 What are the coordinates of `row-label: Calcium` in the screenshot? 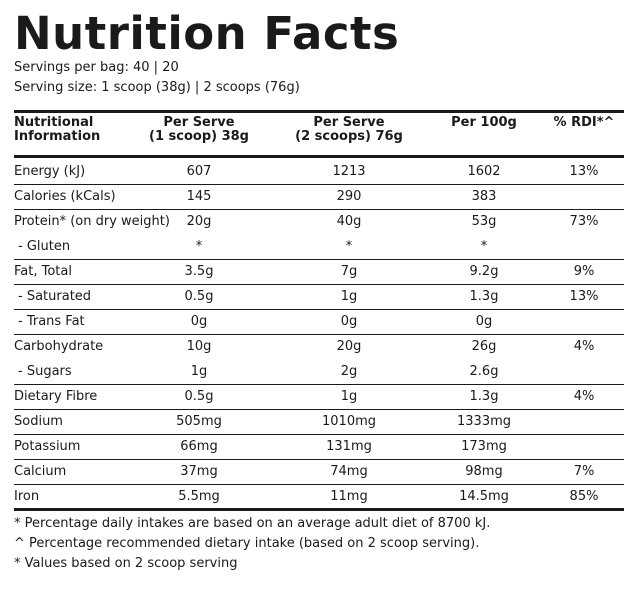 It's located at (40, 471).